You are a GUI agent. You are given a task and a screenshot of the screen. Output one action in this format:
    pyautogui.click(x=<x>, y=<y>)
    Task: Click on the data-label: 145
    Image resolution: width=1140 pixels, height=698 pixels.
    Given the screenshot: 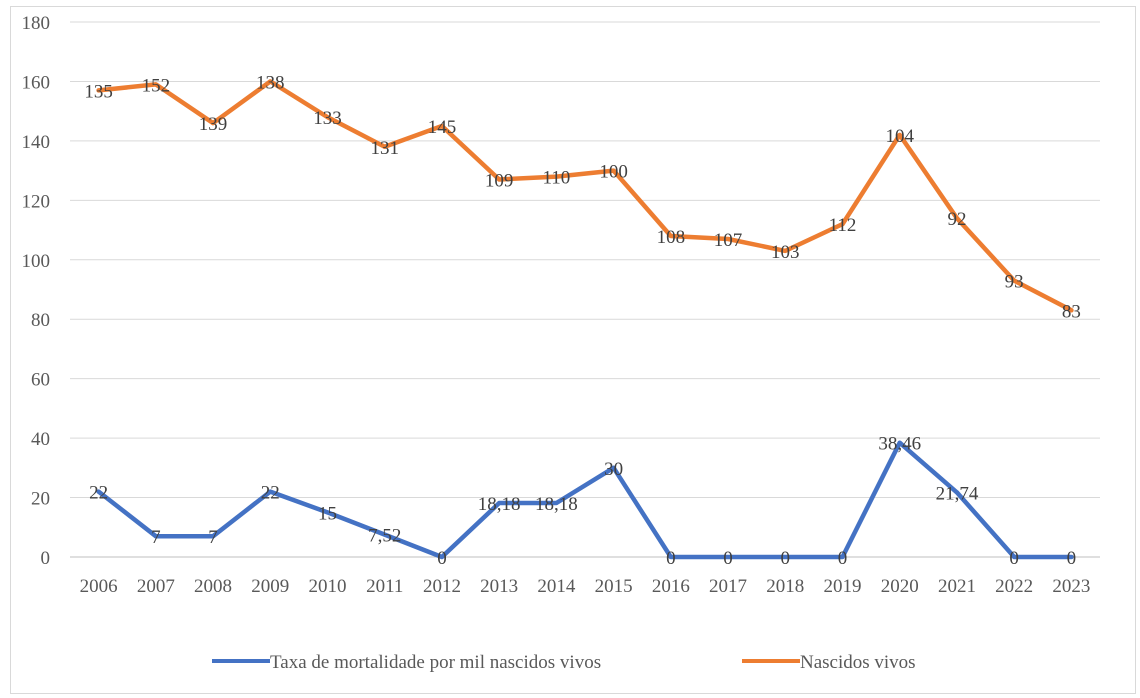 What is the action you would take?
    pyautogui.click(x=442, y=127)
    